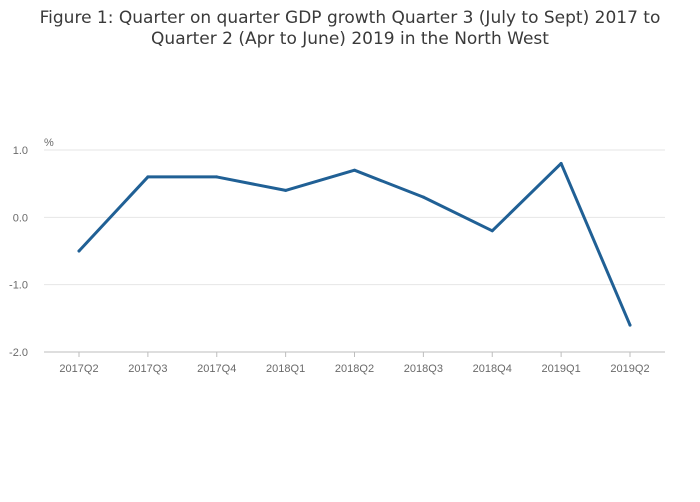 This screenshot has height=502, width=700. Describe the element at coordinates (492, 369) in the screenshot. I see `x-tick-label-6: 2018Q4` at that location.